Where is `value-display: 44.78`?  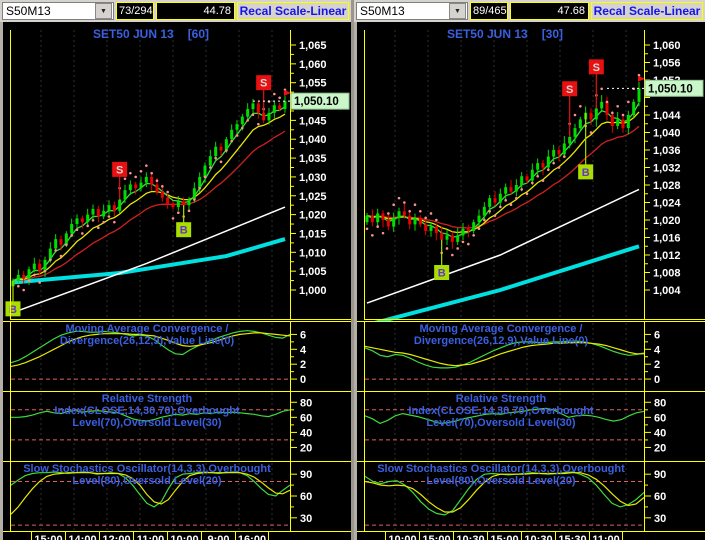
value-display: 44.78 is located at coordinates (195, 11).